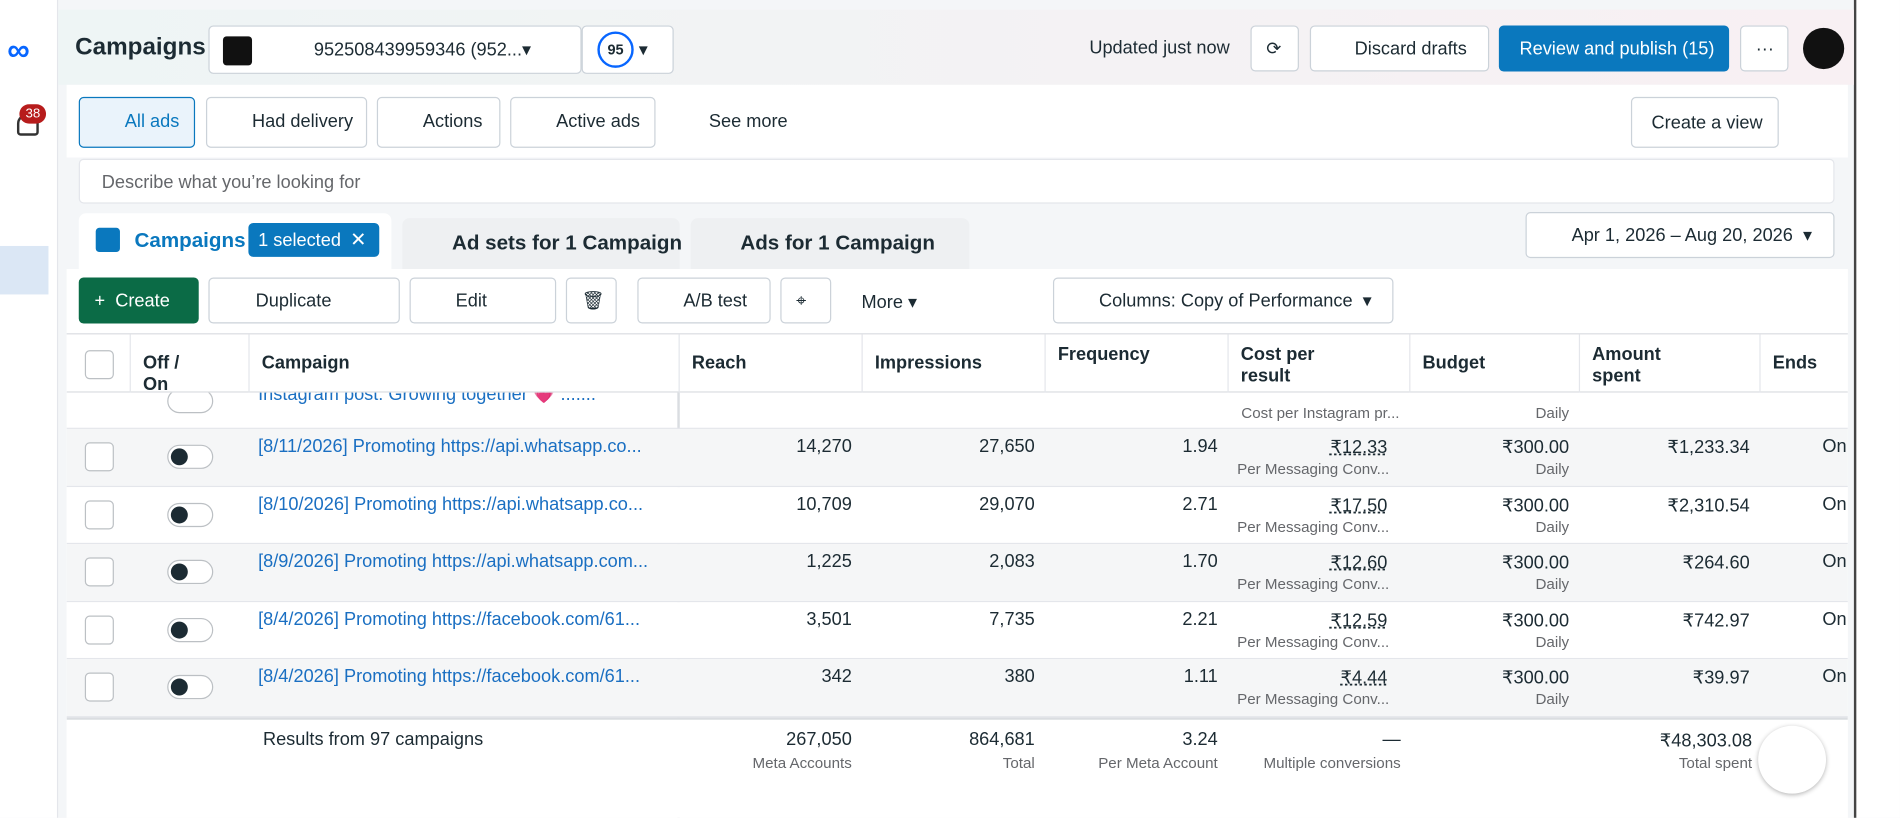  What do you see at coordinates (1159, 48) in the screenshot?
I see `status: Updated just now` at bounding box center [1159, 48].